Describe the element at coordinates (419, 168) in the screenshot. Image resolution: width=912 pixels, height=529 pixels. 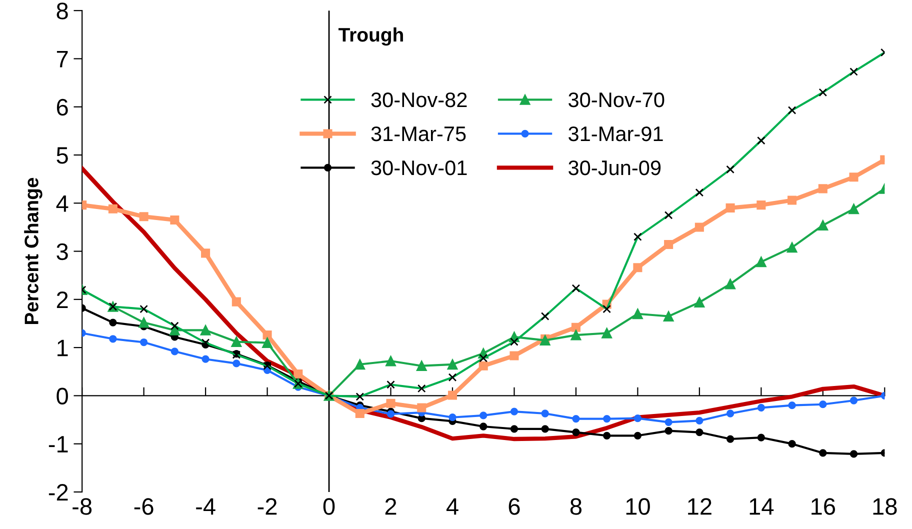
I see `legend-label: 30-Nov-01` at that location.